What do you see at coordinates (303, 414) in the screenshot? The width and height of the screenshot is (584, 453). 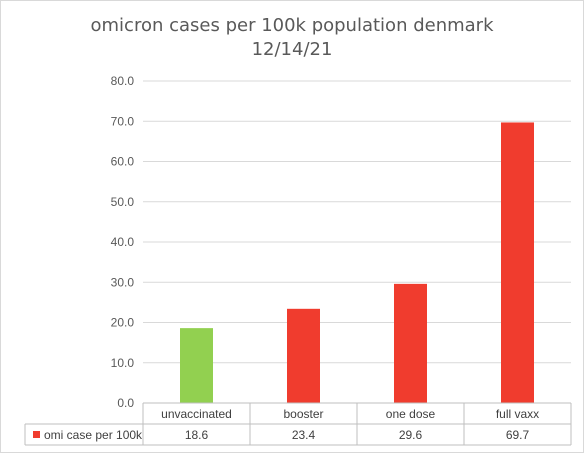 I see `x-category-label: booster` at bounding box center [303, 414].